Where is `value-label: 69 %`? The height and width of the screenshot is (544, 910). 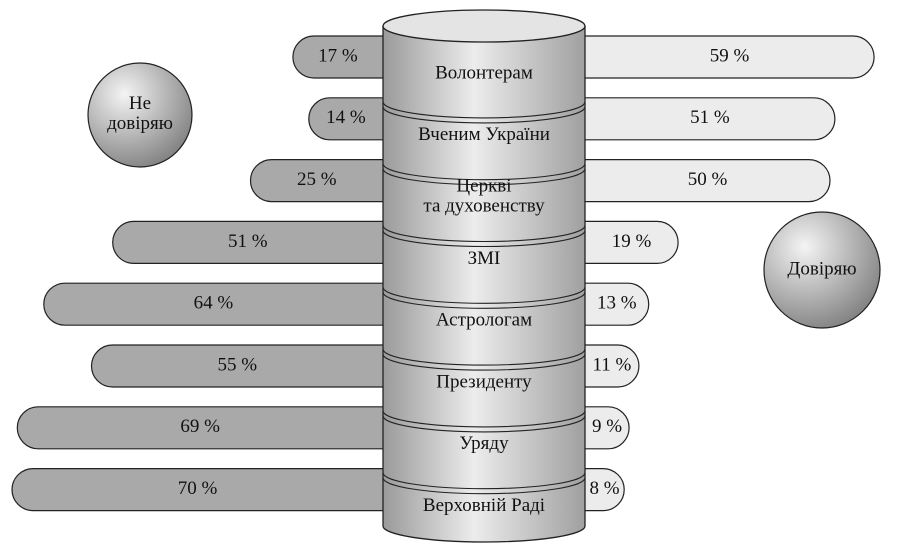 value-label: 69 % is located at coordinates (200, 426).